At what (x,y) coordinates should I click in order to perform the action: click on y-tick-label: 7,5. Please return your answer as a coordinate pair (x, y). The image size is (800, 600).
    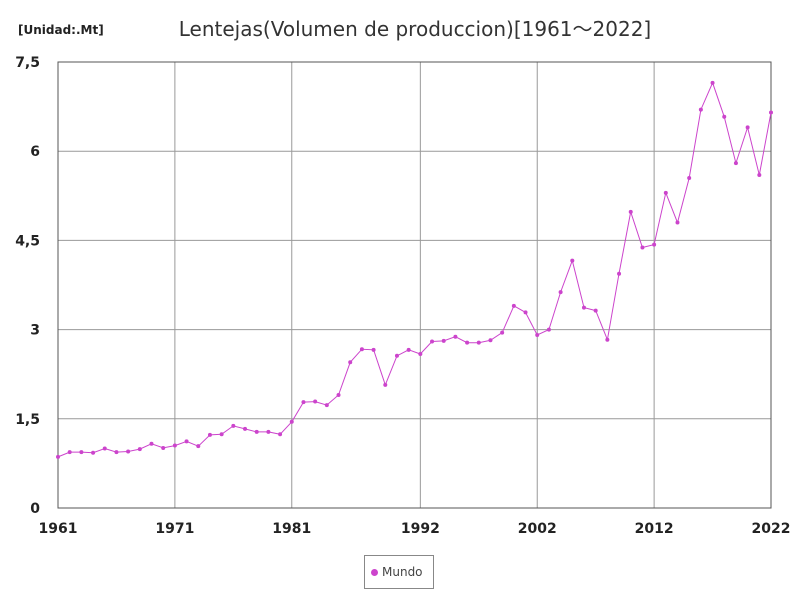
    Looking at the image, I should click on (27, 63).